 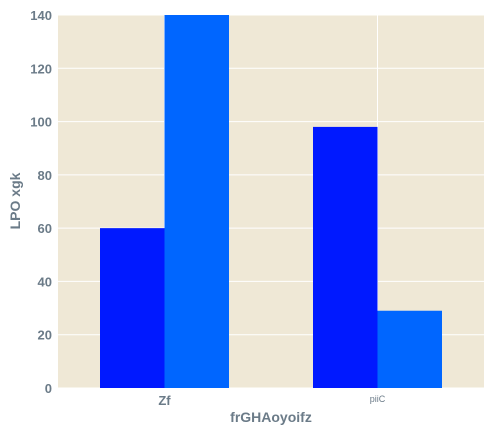 I want to click on y-tick-label: 120, so click(x=41, y=68).